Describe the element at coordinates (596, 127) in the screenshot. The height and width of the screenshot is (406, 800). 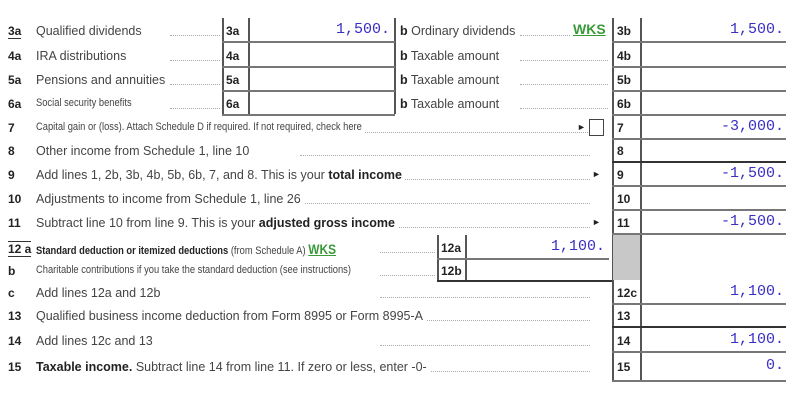
I see `schedule-d-checkbox` at that location.